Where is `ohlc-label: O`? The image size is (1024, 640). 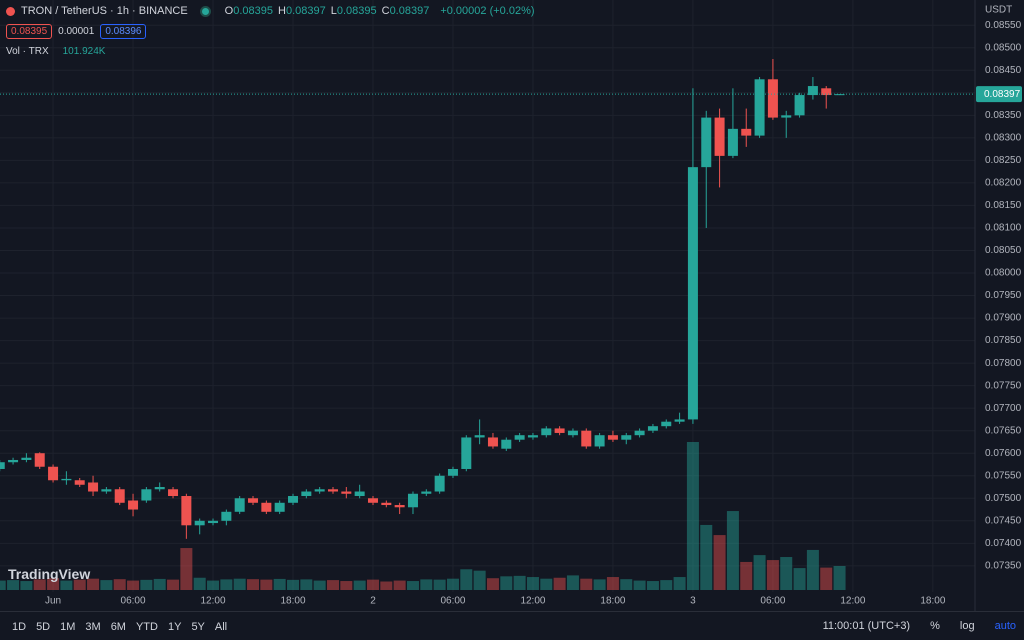
ohlc-label: O is located at coordinates (229, 11).